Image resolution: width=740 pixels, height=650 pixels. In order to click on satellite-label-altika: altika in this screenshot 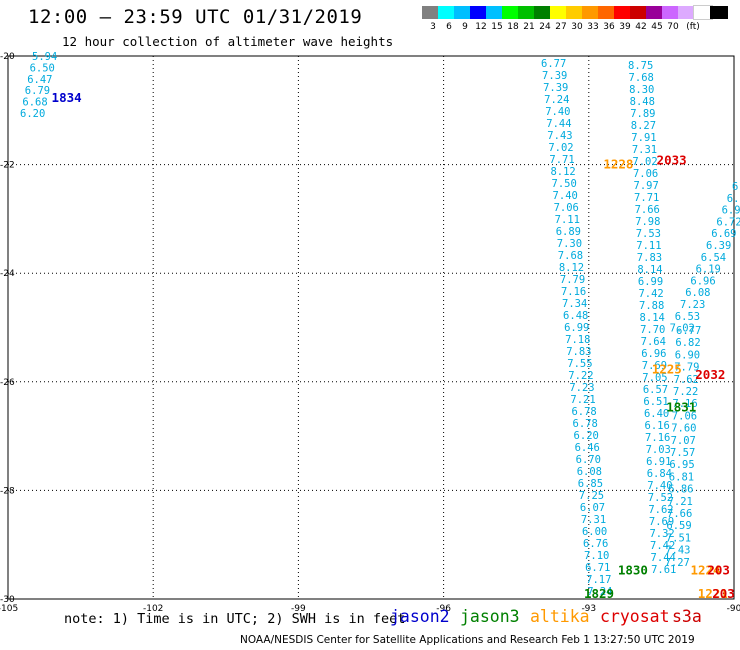, I will do `click(560, 616)`.